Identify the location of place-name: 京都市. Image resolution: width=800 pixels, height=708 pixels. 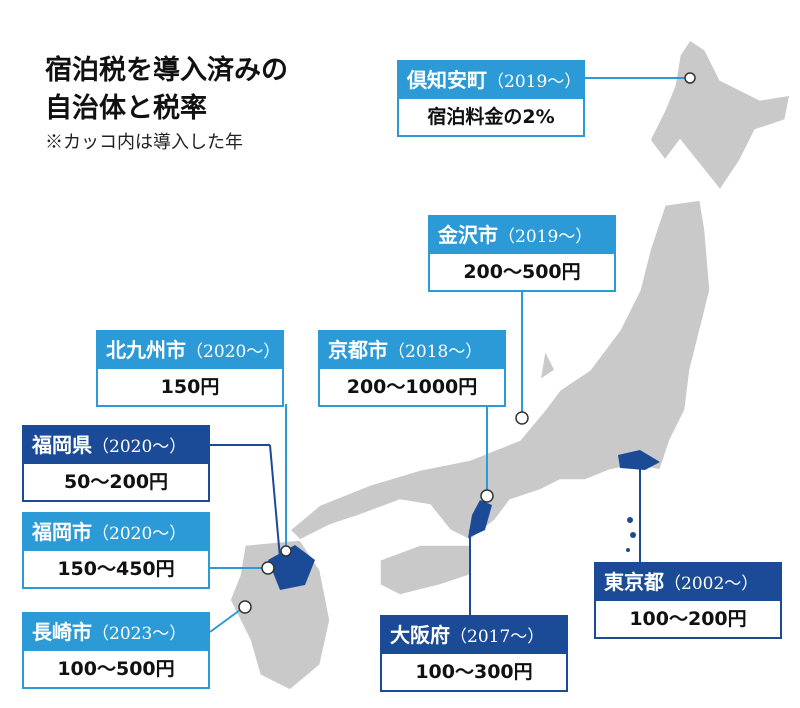
(358, 350).